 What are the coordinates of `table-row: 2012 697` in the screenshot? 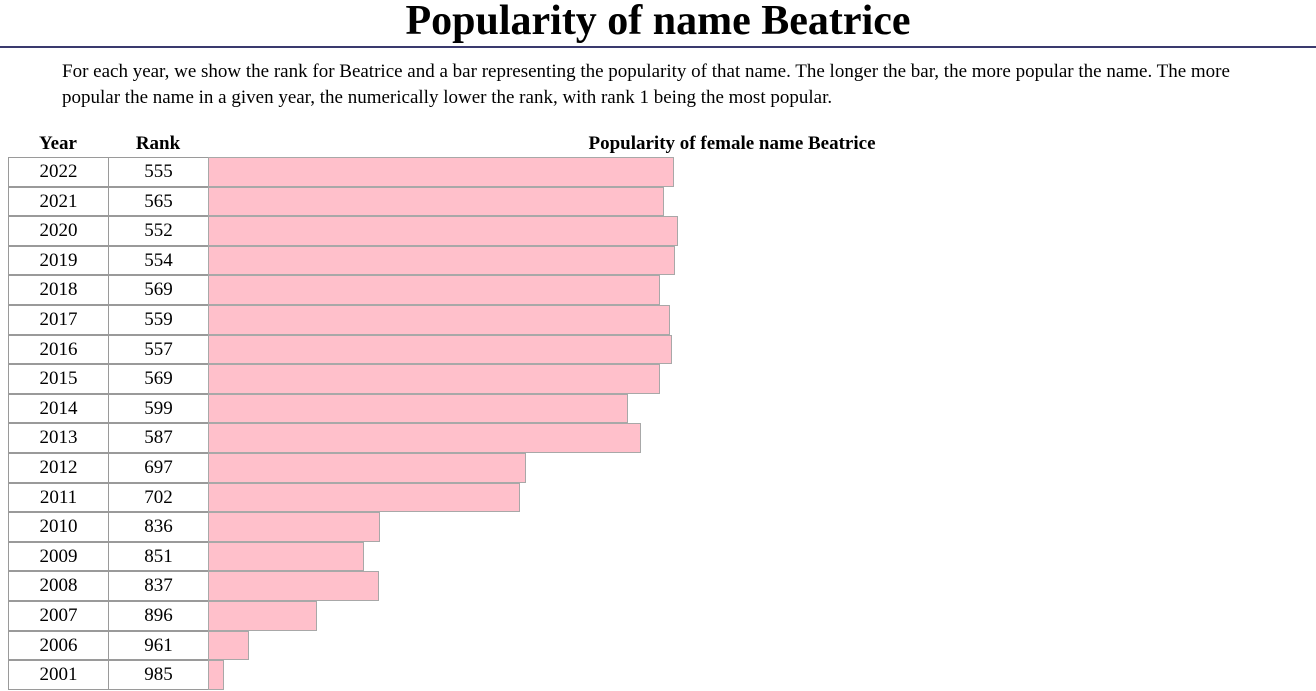 It's located at (638, 467).